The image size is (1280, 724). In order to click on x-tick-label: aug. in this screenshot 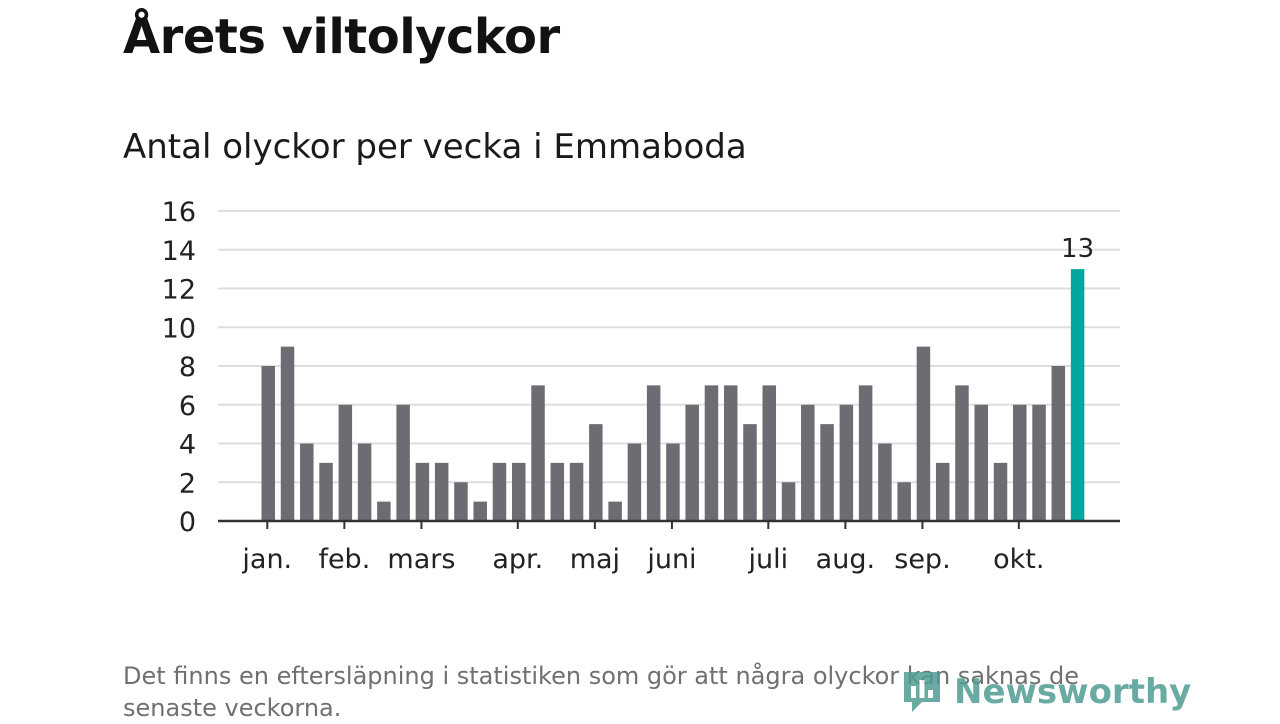, I will do `click(845, 559)`.